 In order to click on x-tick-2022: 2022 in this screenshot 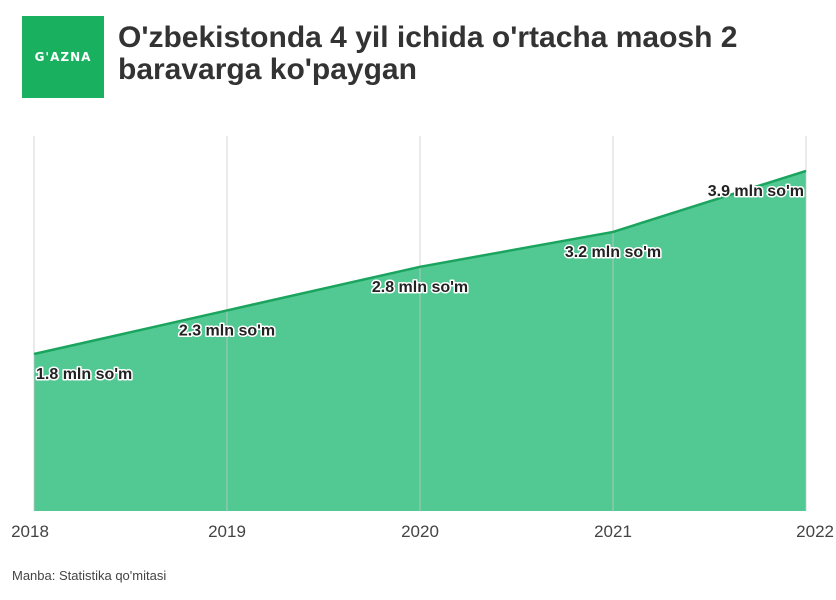, I will do `click(815, 531)`.